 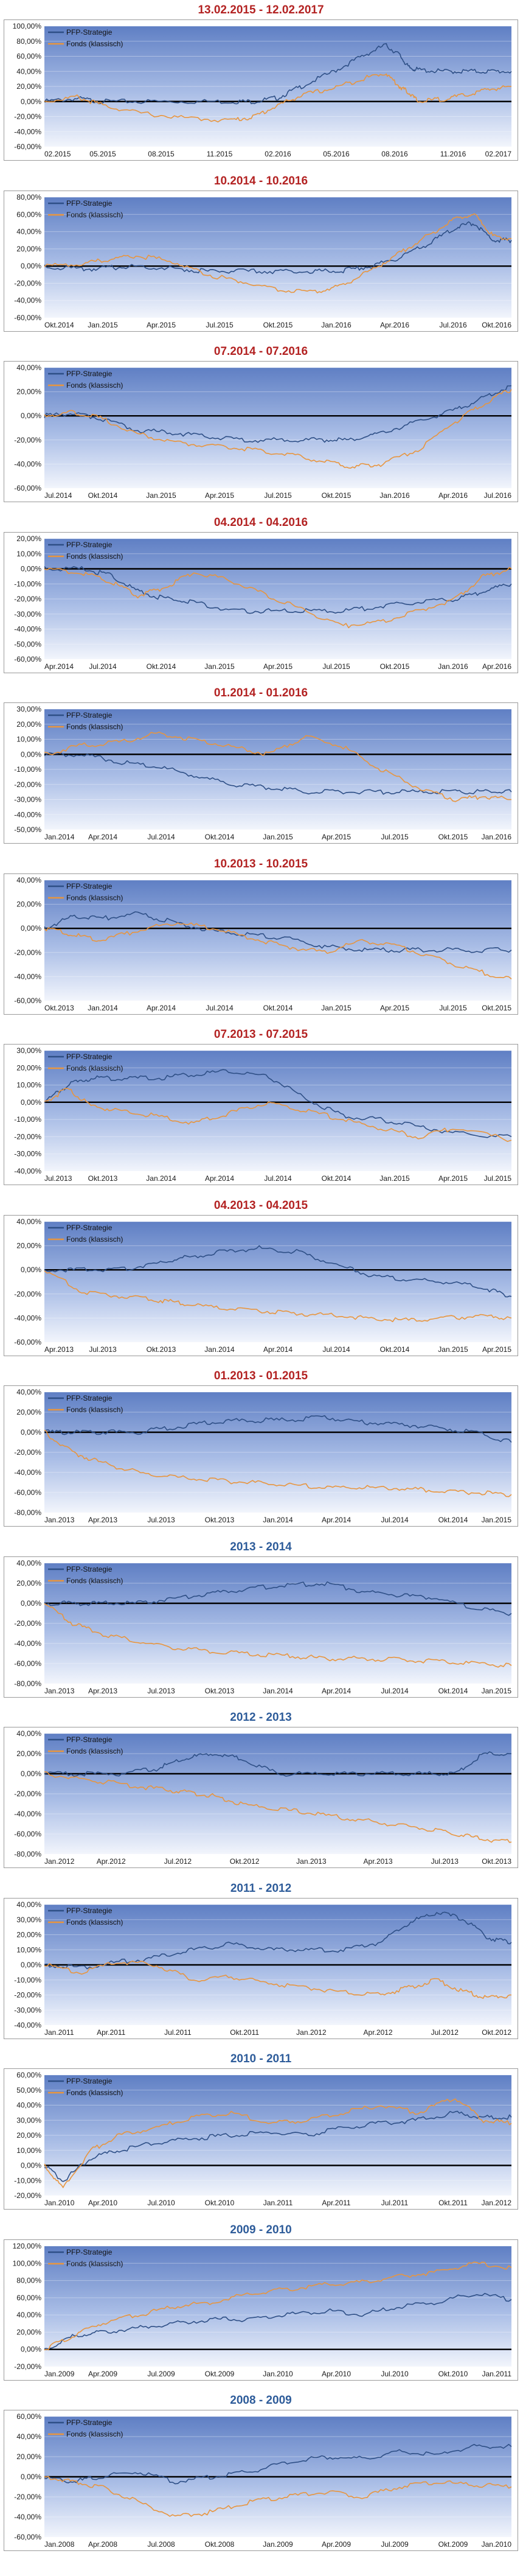 What do you see at coordinates (261, 1546) in the screenshot?
I see `chart-title: 2013 - 2014` at bounding box center [261, 1546].